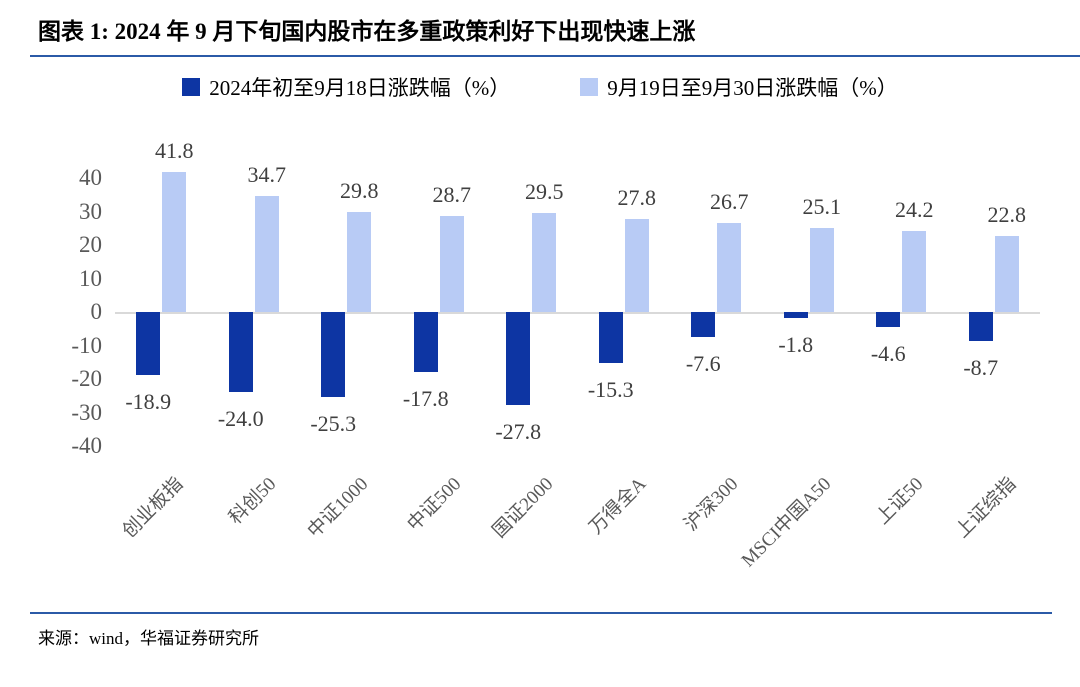 The image size is (1080, 687). I want to click on legend-label-series2: 9月19日至9月30日涨跌幅（%）, so click(752, 88).